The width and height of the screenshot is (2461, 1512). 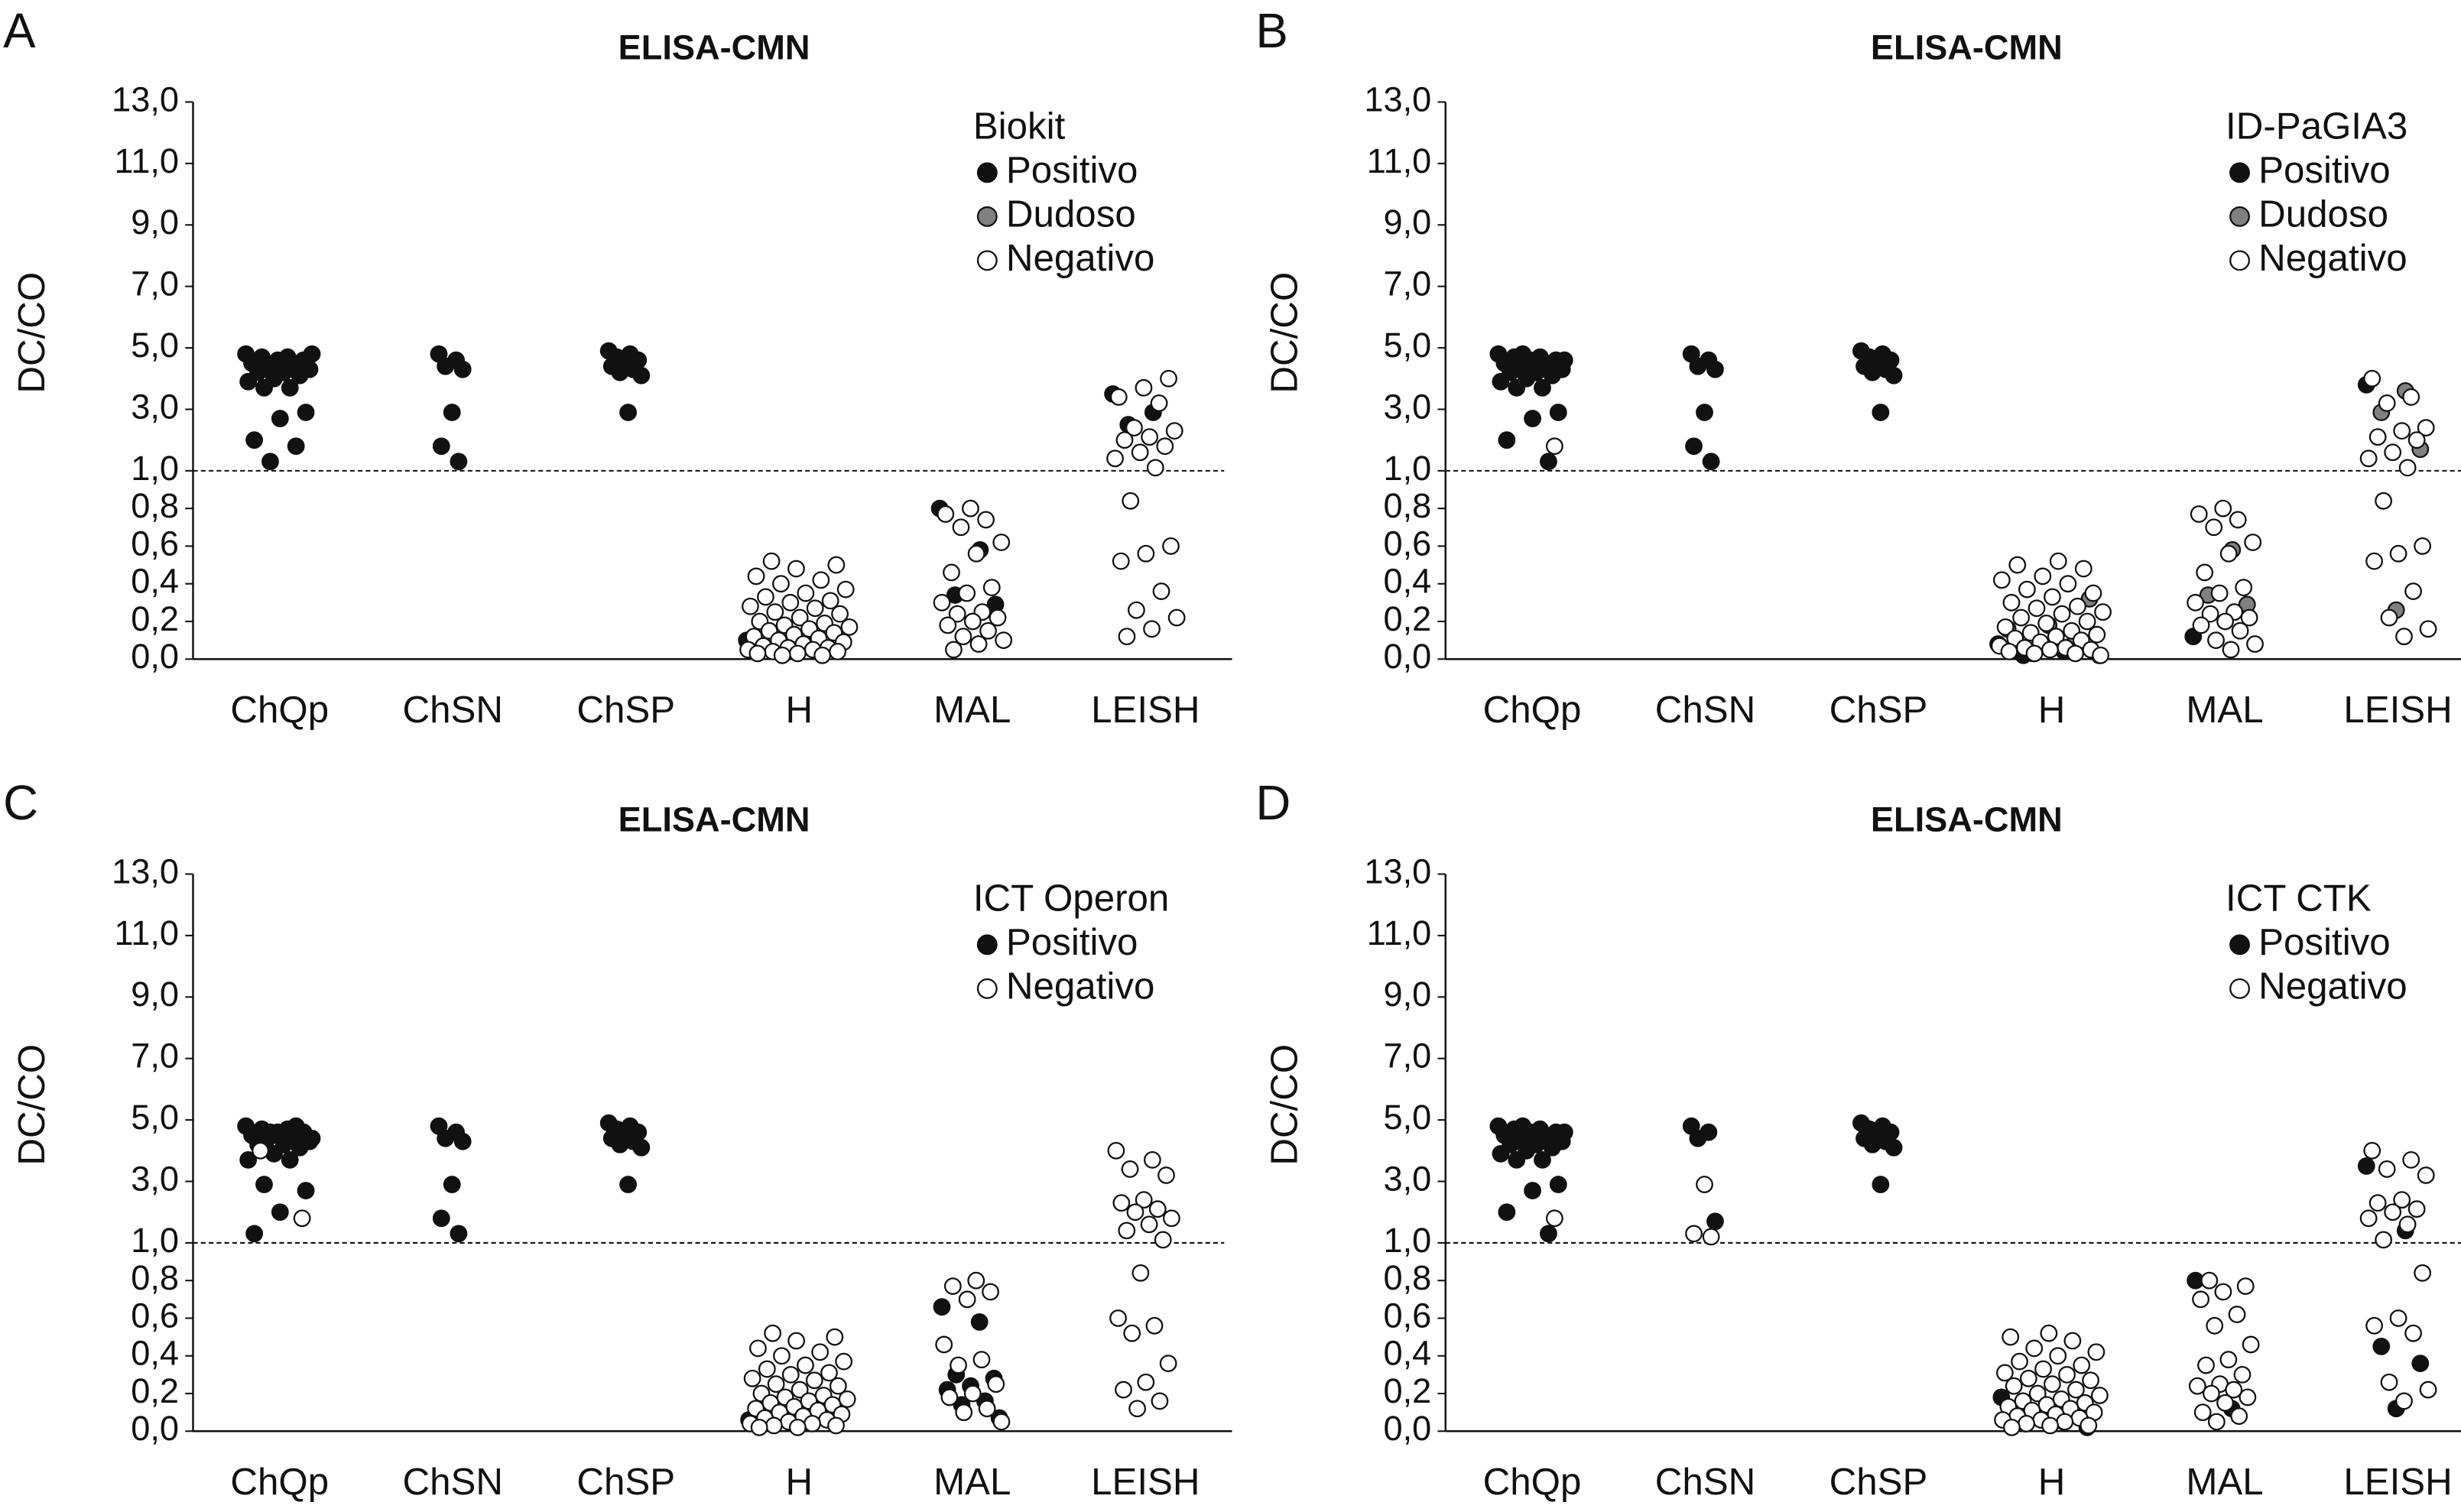 What do you see at coordinates (155, 345) in the screenshot?
I see `y-tick-label: 5,0` at bounding box center [155, 345].